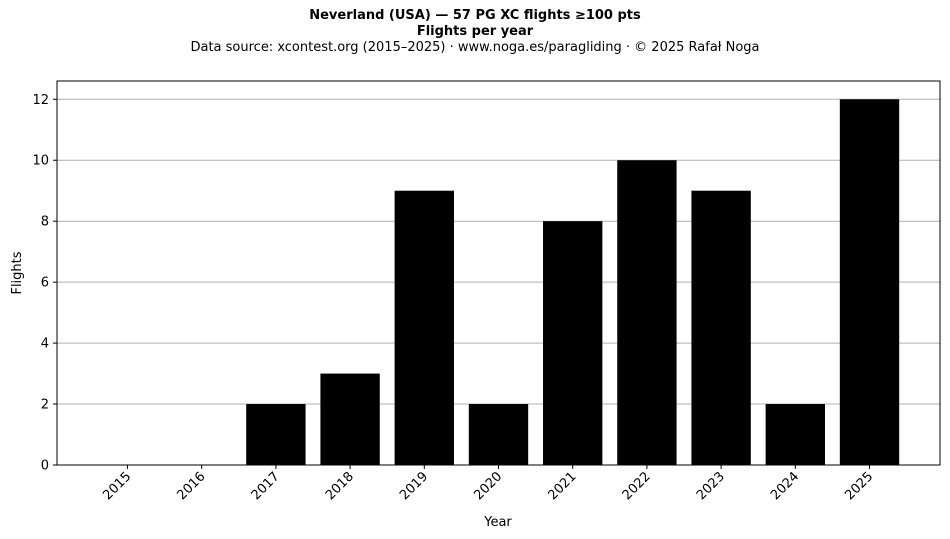  What do you see at coordinates (721, 327) in the screenshot?
I see `bar-2023` at bounding box center [721, 327].